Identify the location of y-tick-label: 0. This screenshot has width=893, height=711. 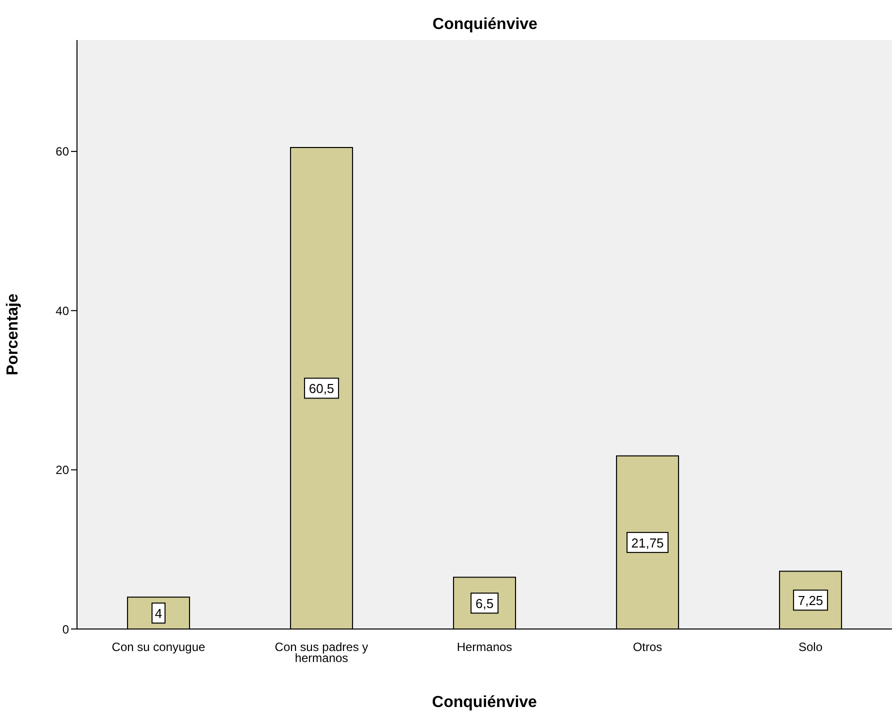
(66, 629).